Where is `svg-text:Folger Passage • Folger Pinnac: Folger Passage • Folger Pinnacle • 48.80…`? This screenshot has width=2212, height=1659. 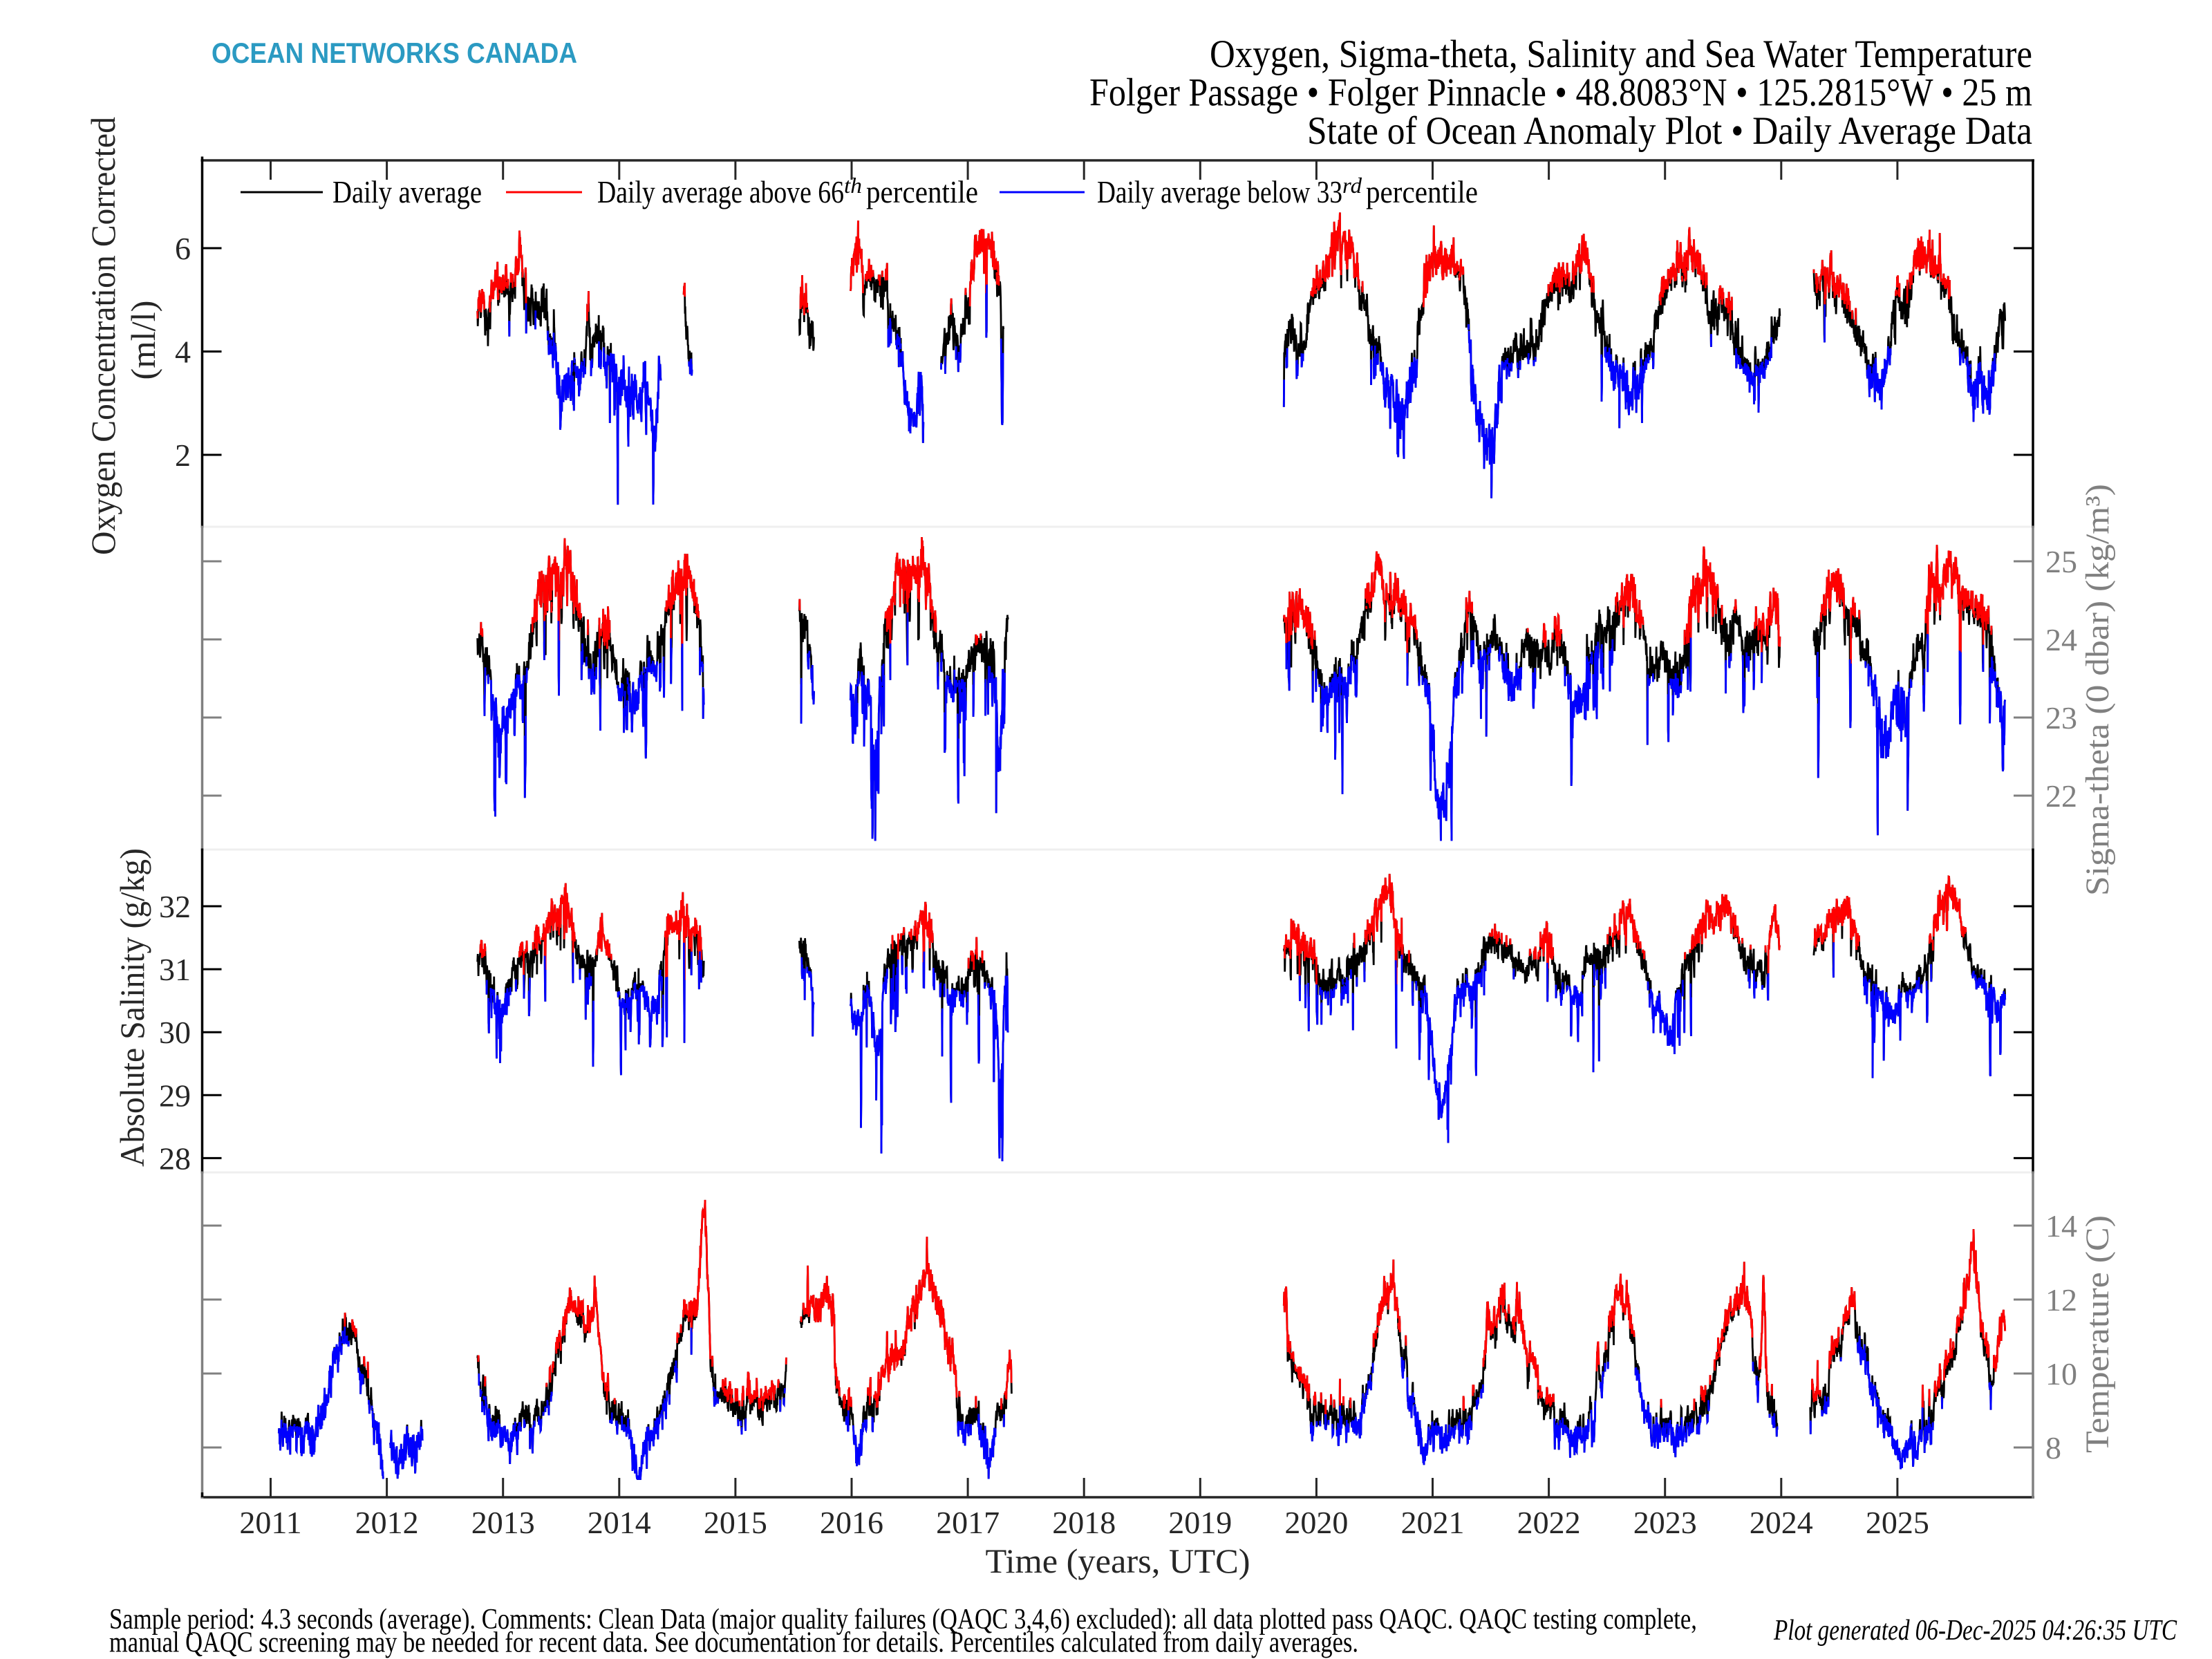
svg-text:Folger Passage • Folger Pinnac: Folger Passage • Folger Pinnacle • 48.80… is located at coordinates (1560, 93).